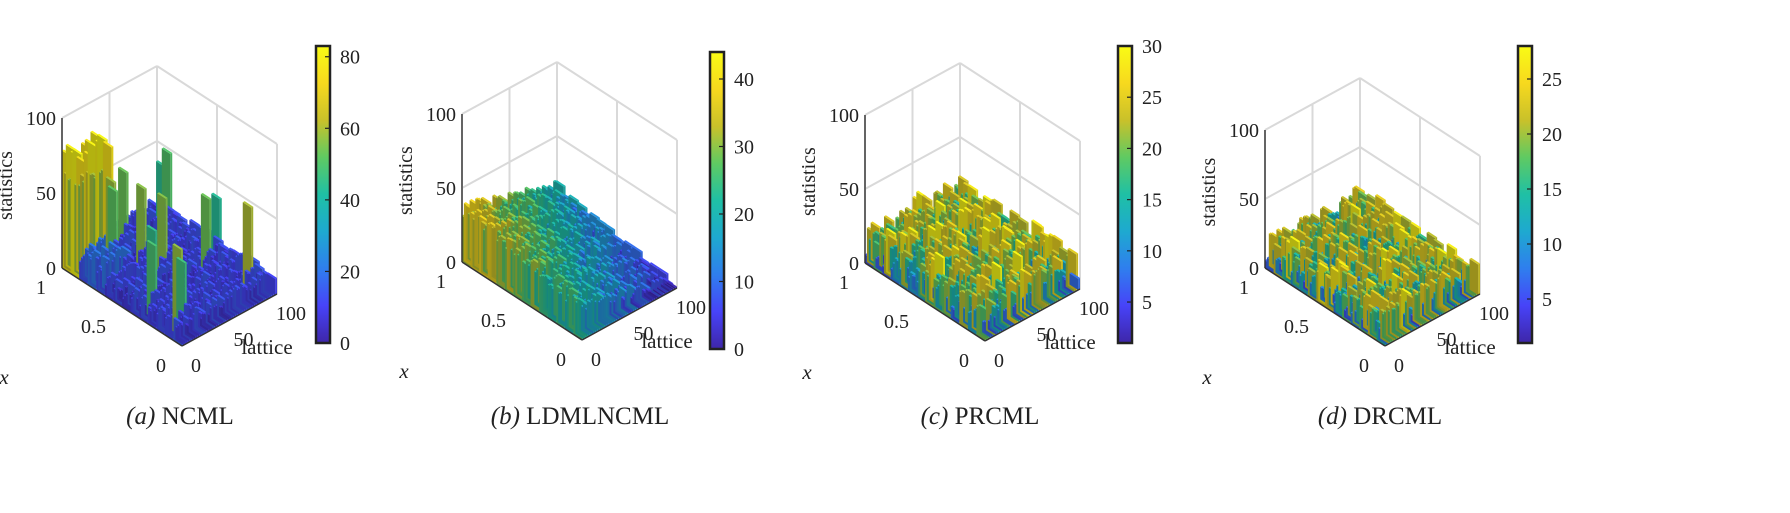  I want to click on caption-letter: (a), so click(143, 416).